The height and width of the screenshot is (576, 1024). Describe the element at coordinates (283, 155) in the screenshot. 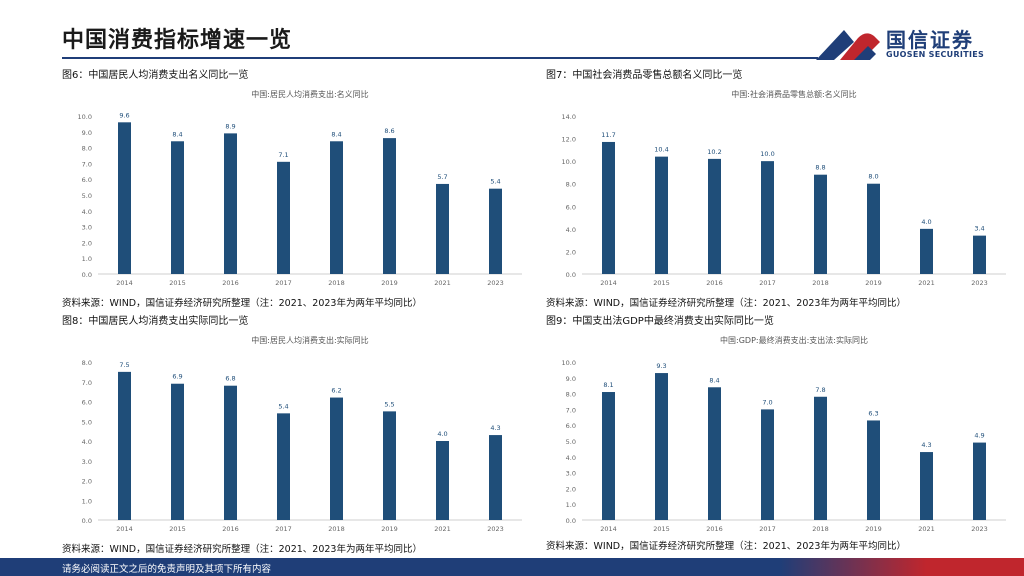

I see `data-label: 7.1` at that location.